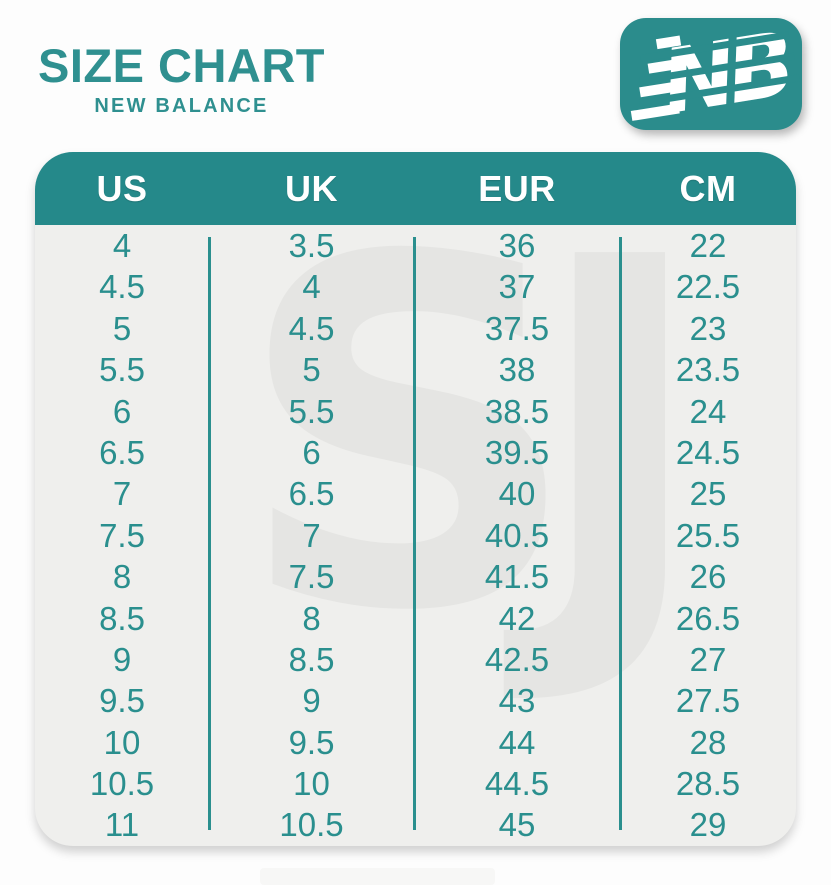 The height and width of the screenshot is (885, 831). What do you see at coordinates (708, 659) in the screenshot?
I see `size-cell: 27` at bounding box center [708, 659].